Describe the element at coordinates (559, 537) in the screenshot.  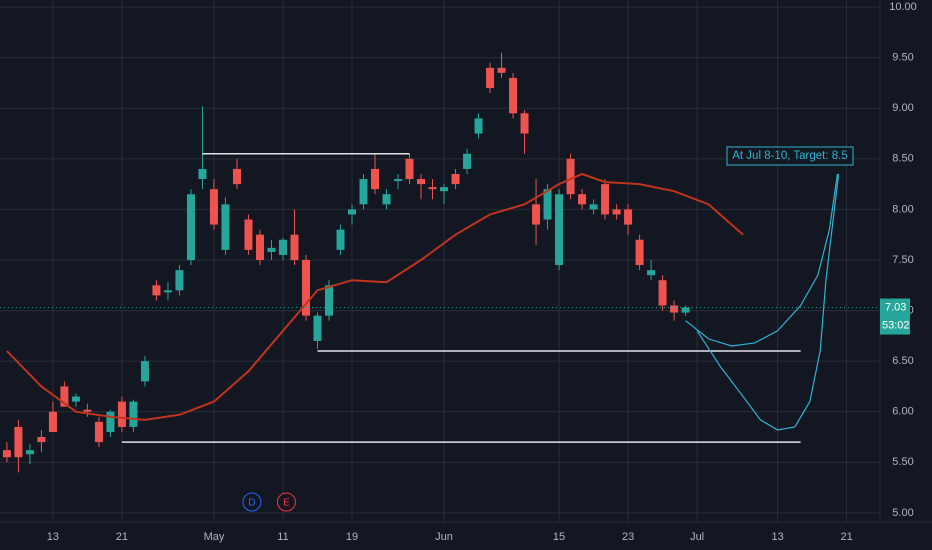
I see `x-tick-label: 15` at that location.